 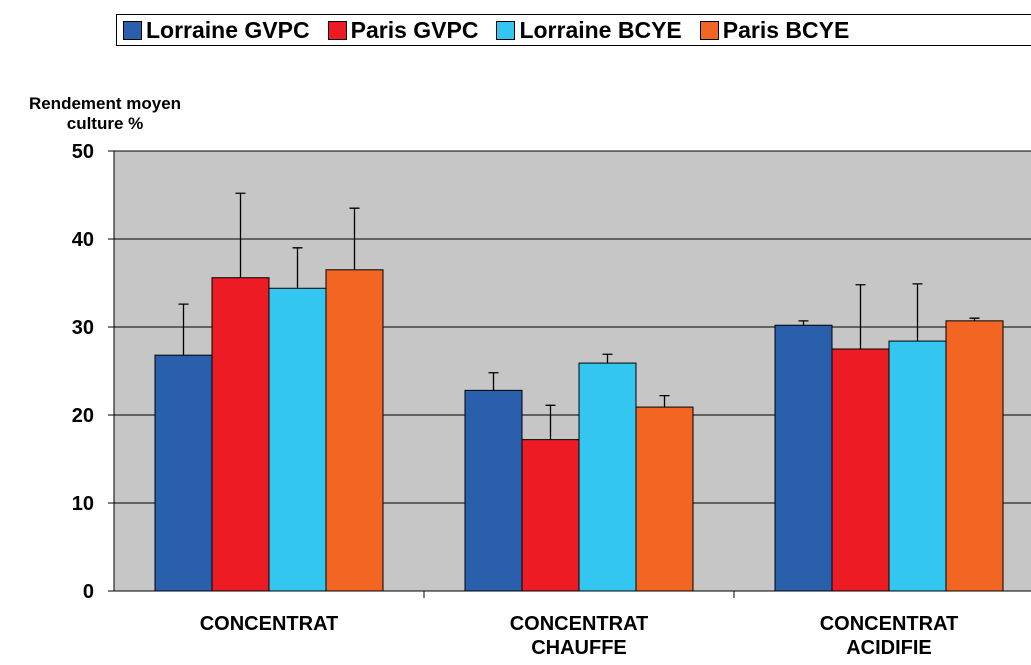 What do you see at coordinates (88, 592) in the screenshot?
I see `y-tick-label: 0` at bounding box center [88, 592].